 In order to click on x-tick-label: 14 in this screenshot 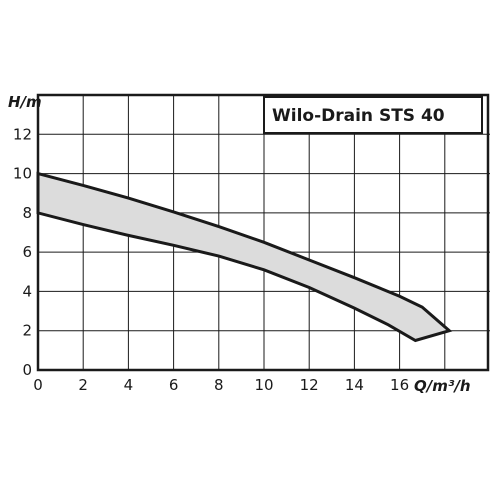, I will do `click(354, 385)`.